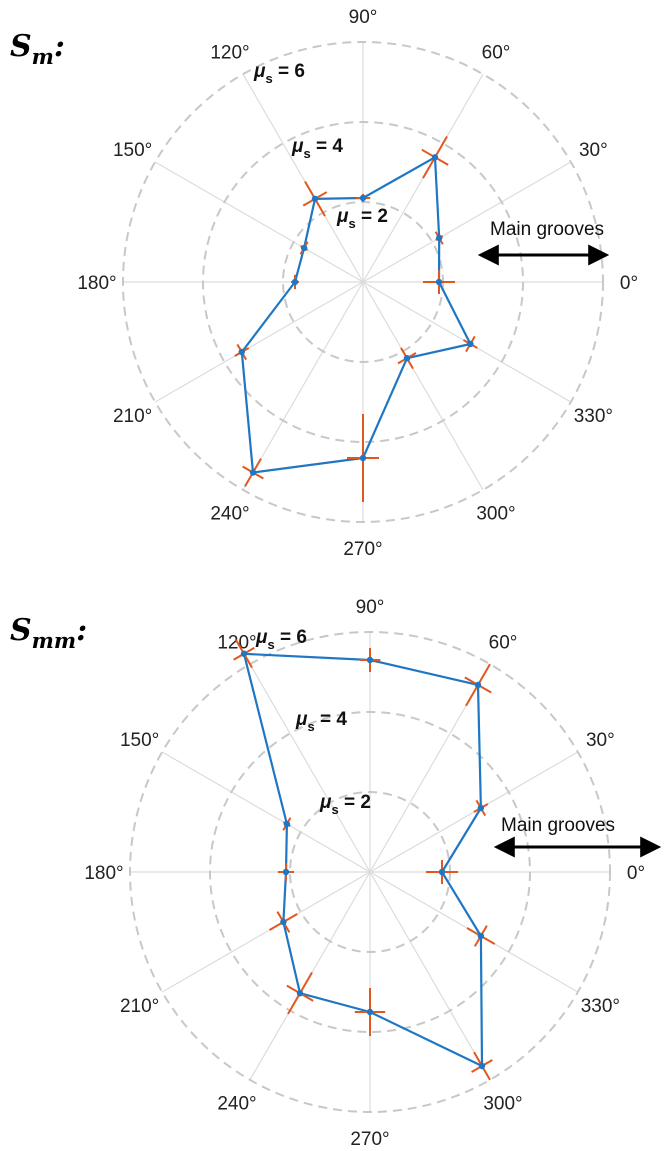 The image size is (667, 1151). I want to click on panel-title: Sm:, so click(37, 49).